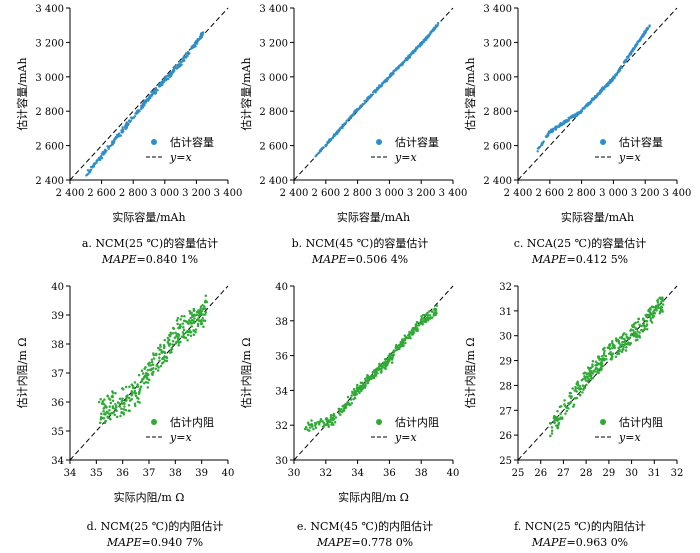  What do you see at coordinates (22, 93) in the screenshot?
I see `y-axis-label-a: 估计容量/mAh` at bounding box center [22, 93].